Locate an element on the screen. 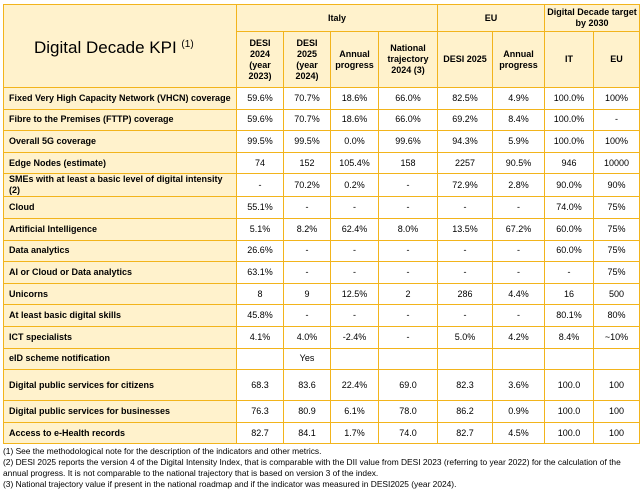 The image size is (642, 501). table-cell: 26.6% is located at coordinates (260, 251).